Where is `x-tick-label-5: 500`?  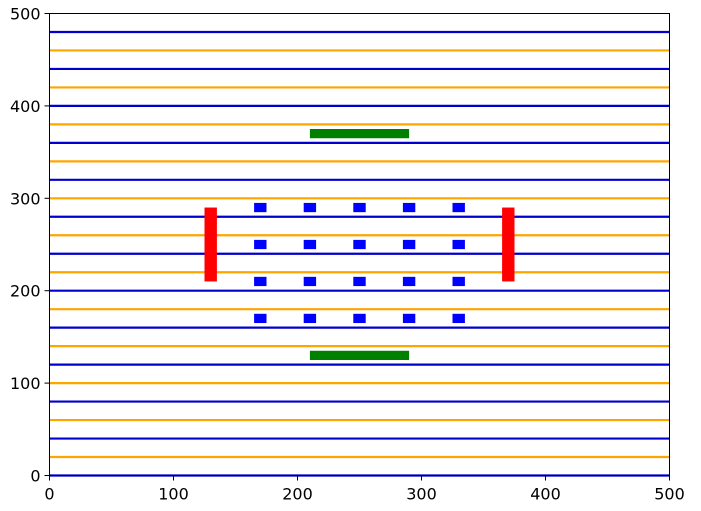
x-tick-label-5: 500 is located at coordinates (669, 494).